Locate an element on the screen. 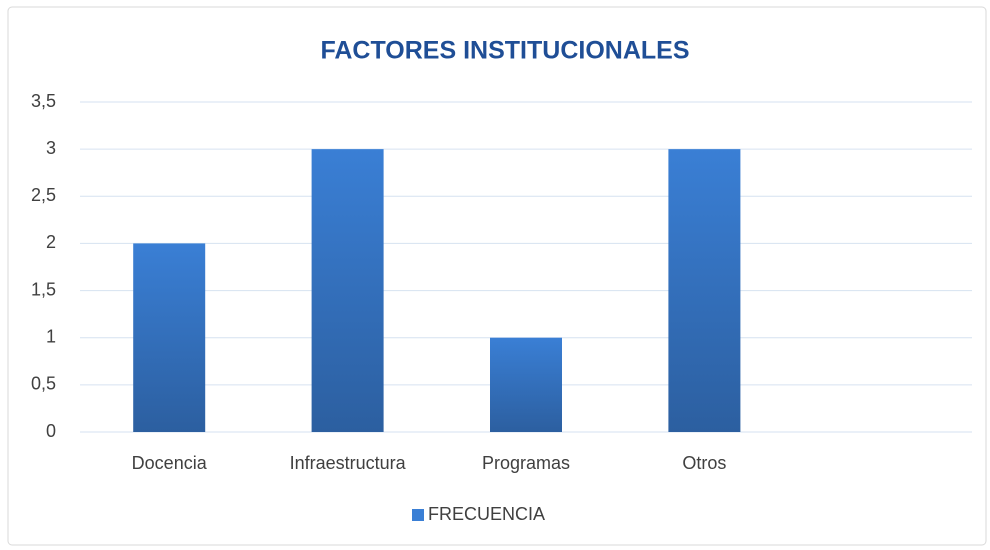 The height and width of the screenshot is (550, 990). y-tick-label: 2 is located at coordinates (51, 242).